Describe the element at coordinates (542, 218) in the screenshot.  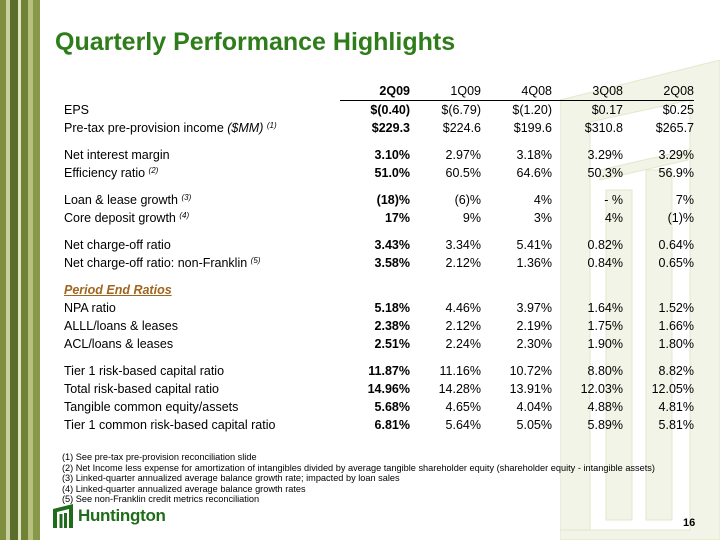
I see `table-cell: 3%` at that location.